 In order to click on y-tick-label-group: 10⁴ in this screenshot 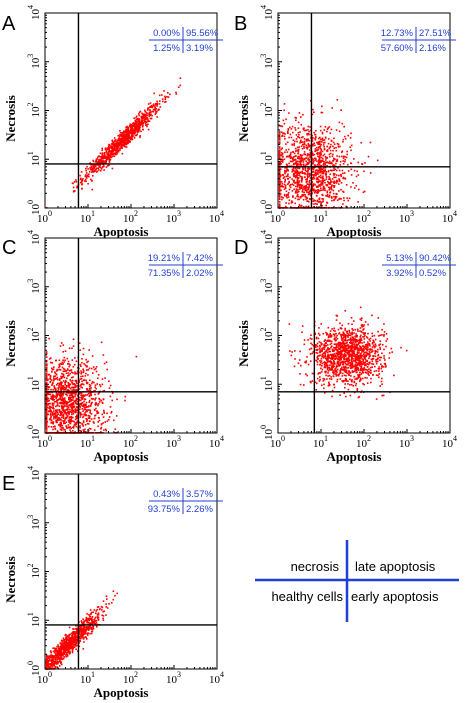, I will do `click(34, 12)`.